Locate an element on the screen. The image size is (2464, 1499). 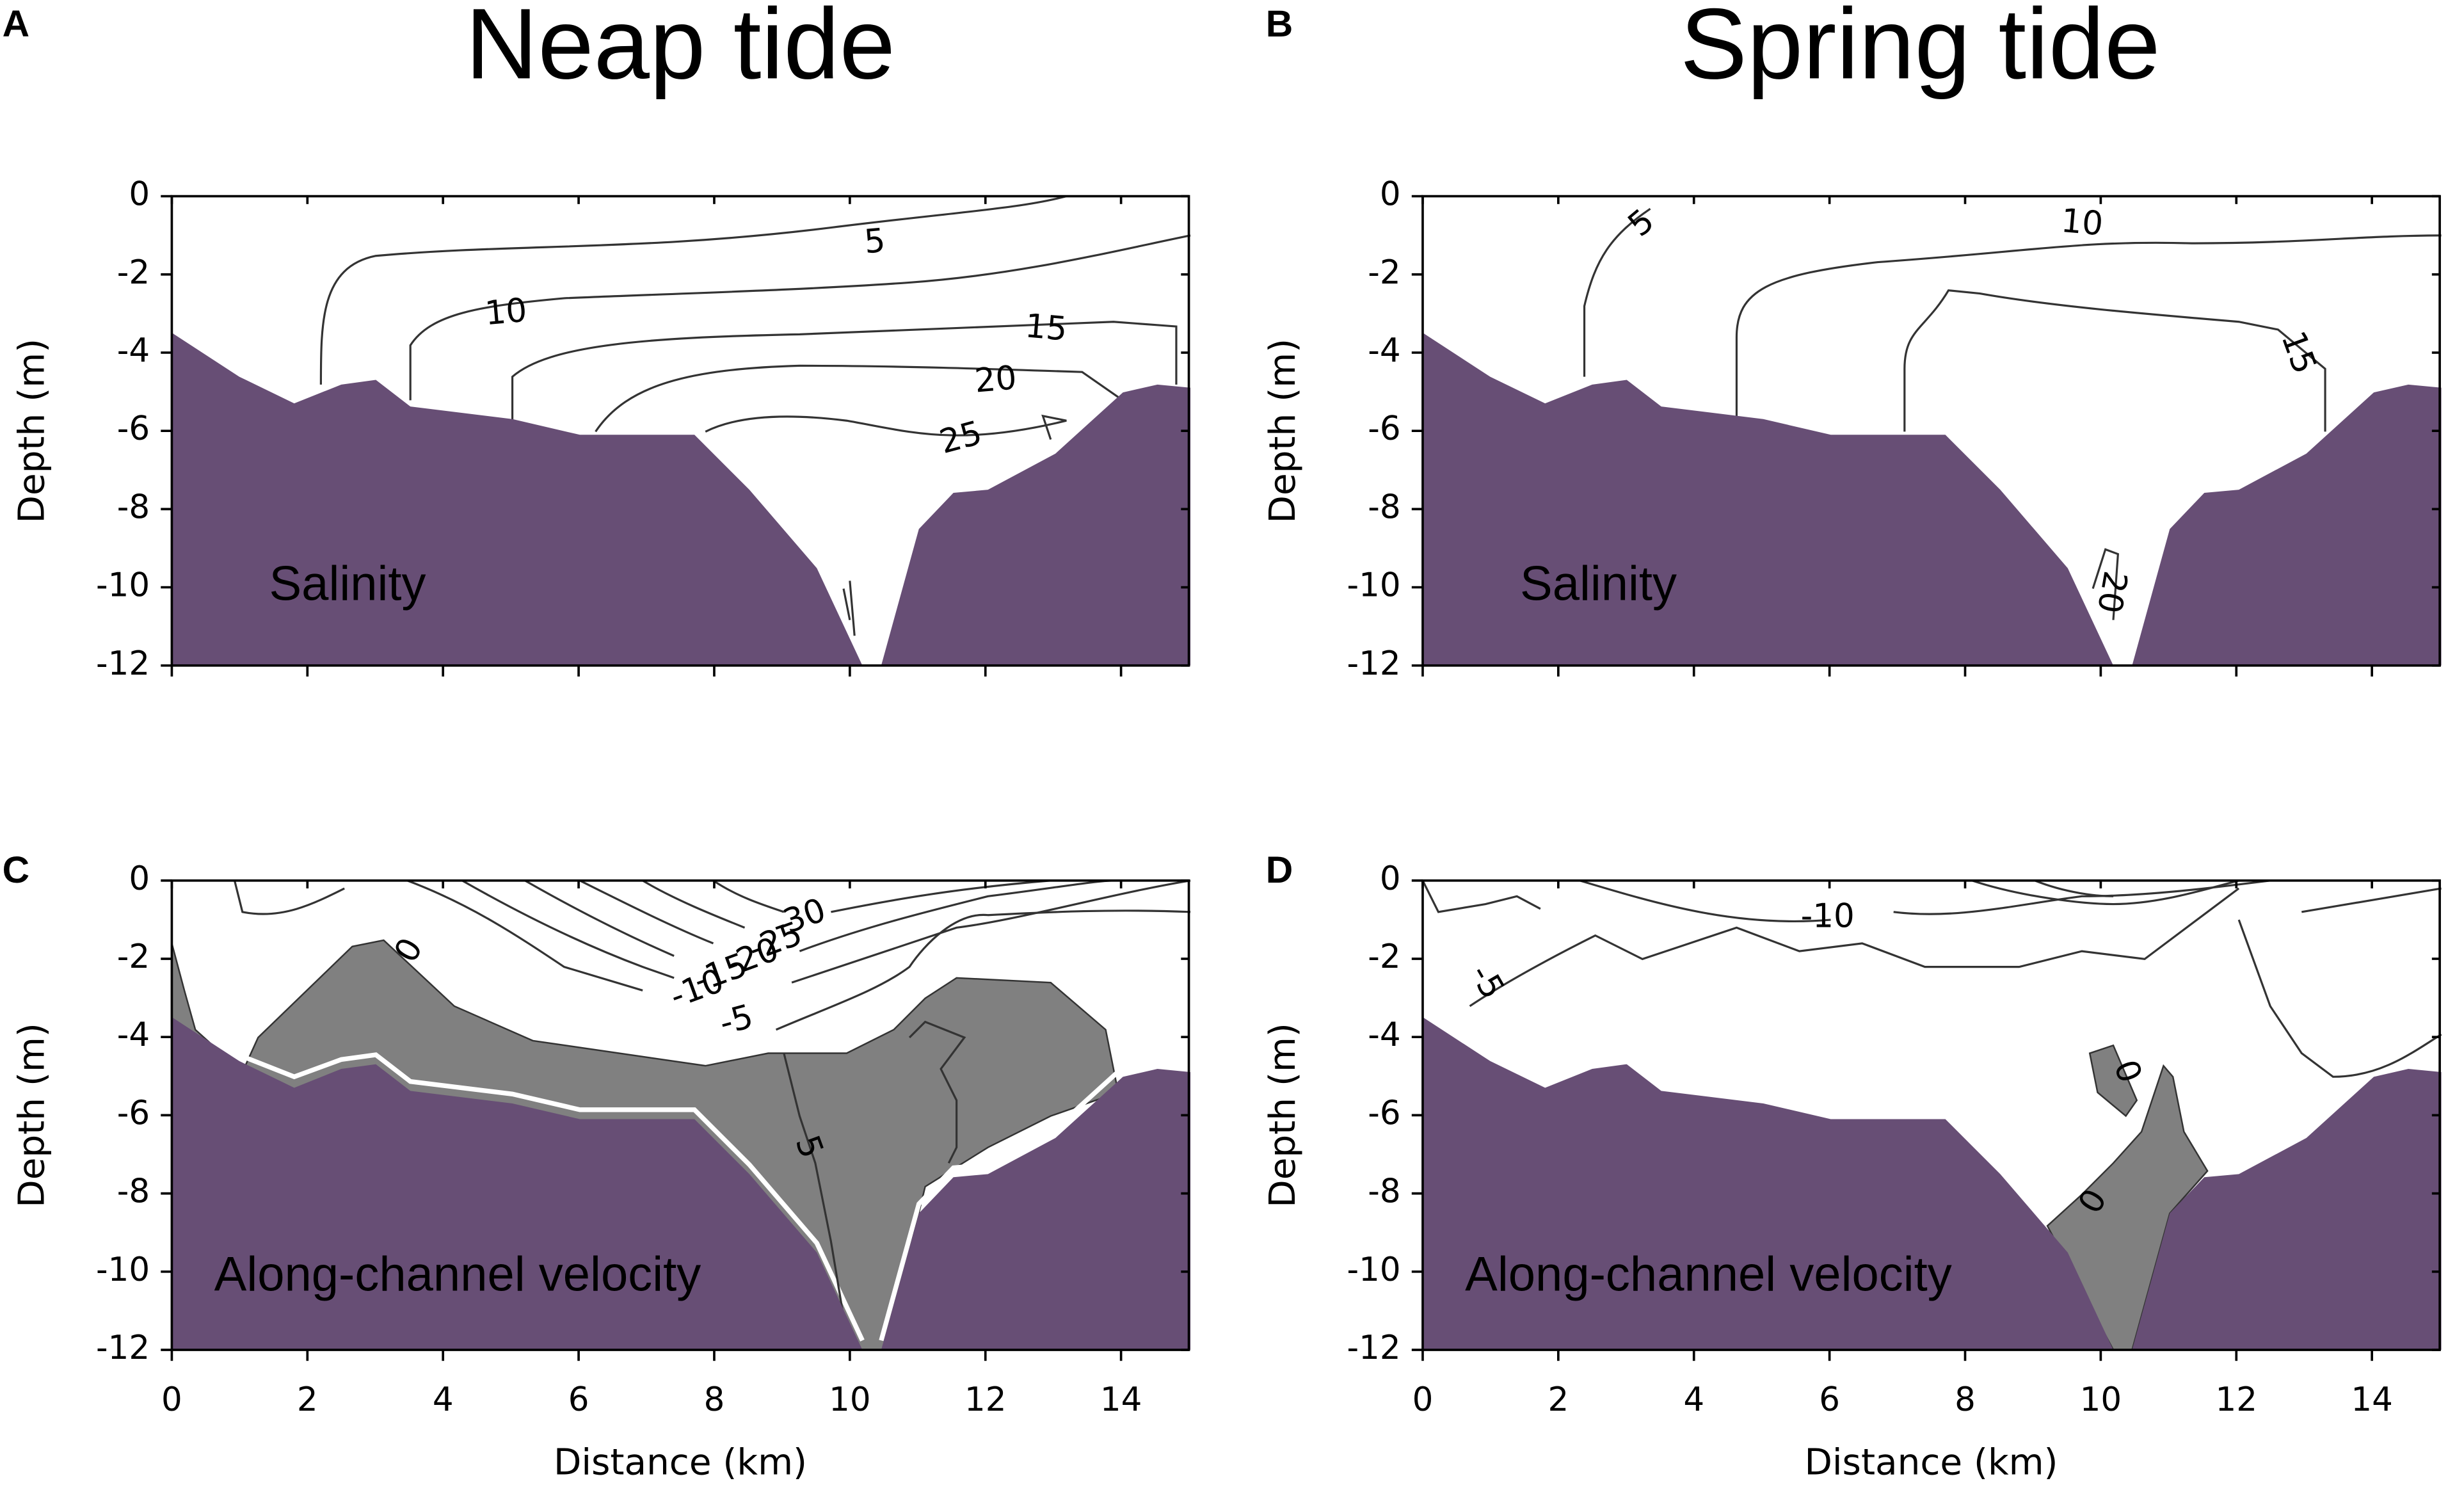
contours-b is located at coordinates (2012, 413).